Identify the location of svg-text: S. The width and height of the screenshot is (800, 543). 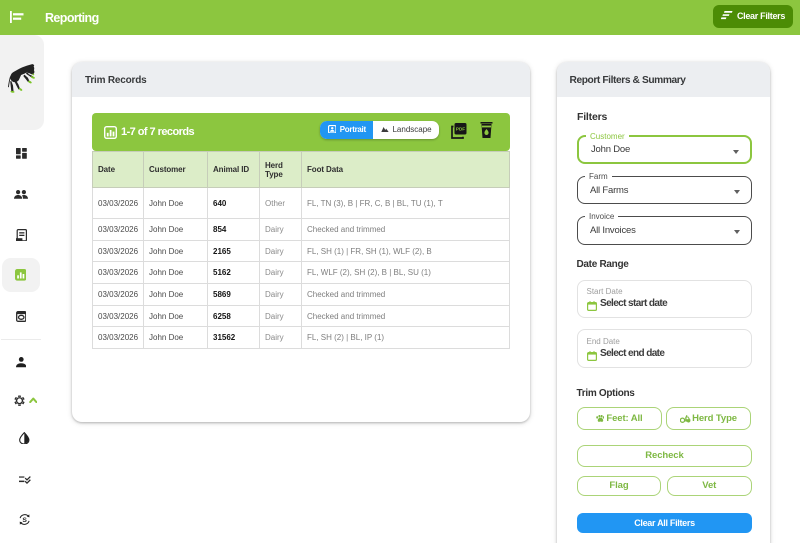
(25, 520).